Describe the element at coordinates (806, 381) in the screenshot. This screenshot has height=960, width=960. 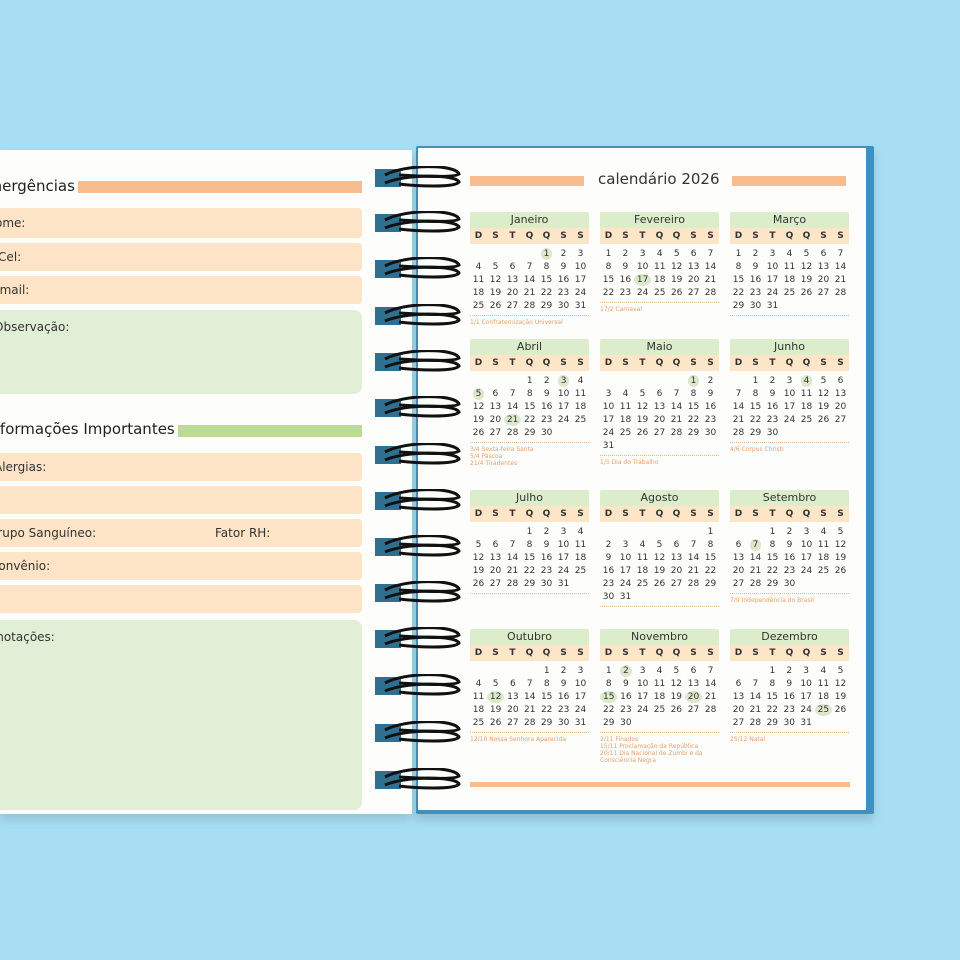
I see `holiday-day: 4` at that location.